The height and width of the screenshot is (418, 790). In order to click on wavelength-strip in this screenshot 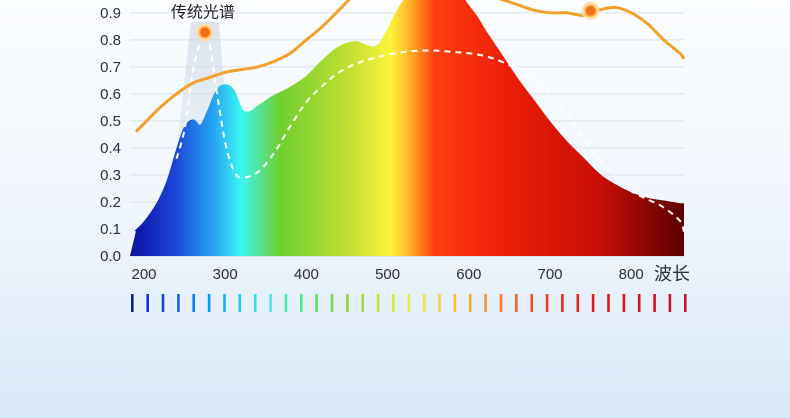, I will do `click(409, 303)`.